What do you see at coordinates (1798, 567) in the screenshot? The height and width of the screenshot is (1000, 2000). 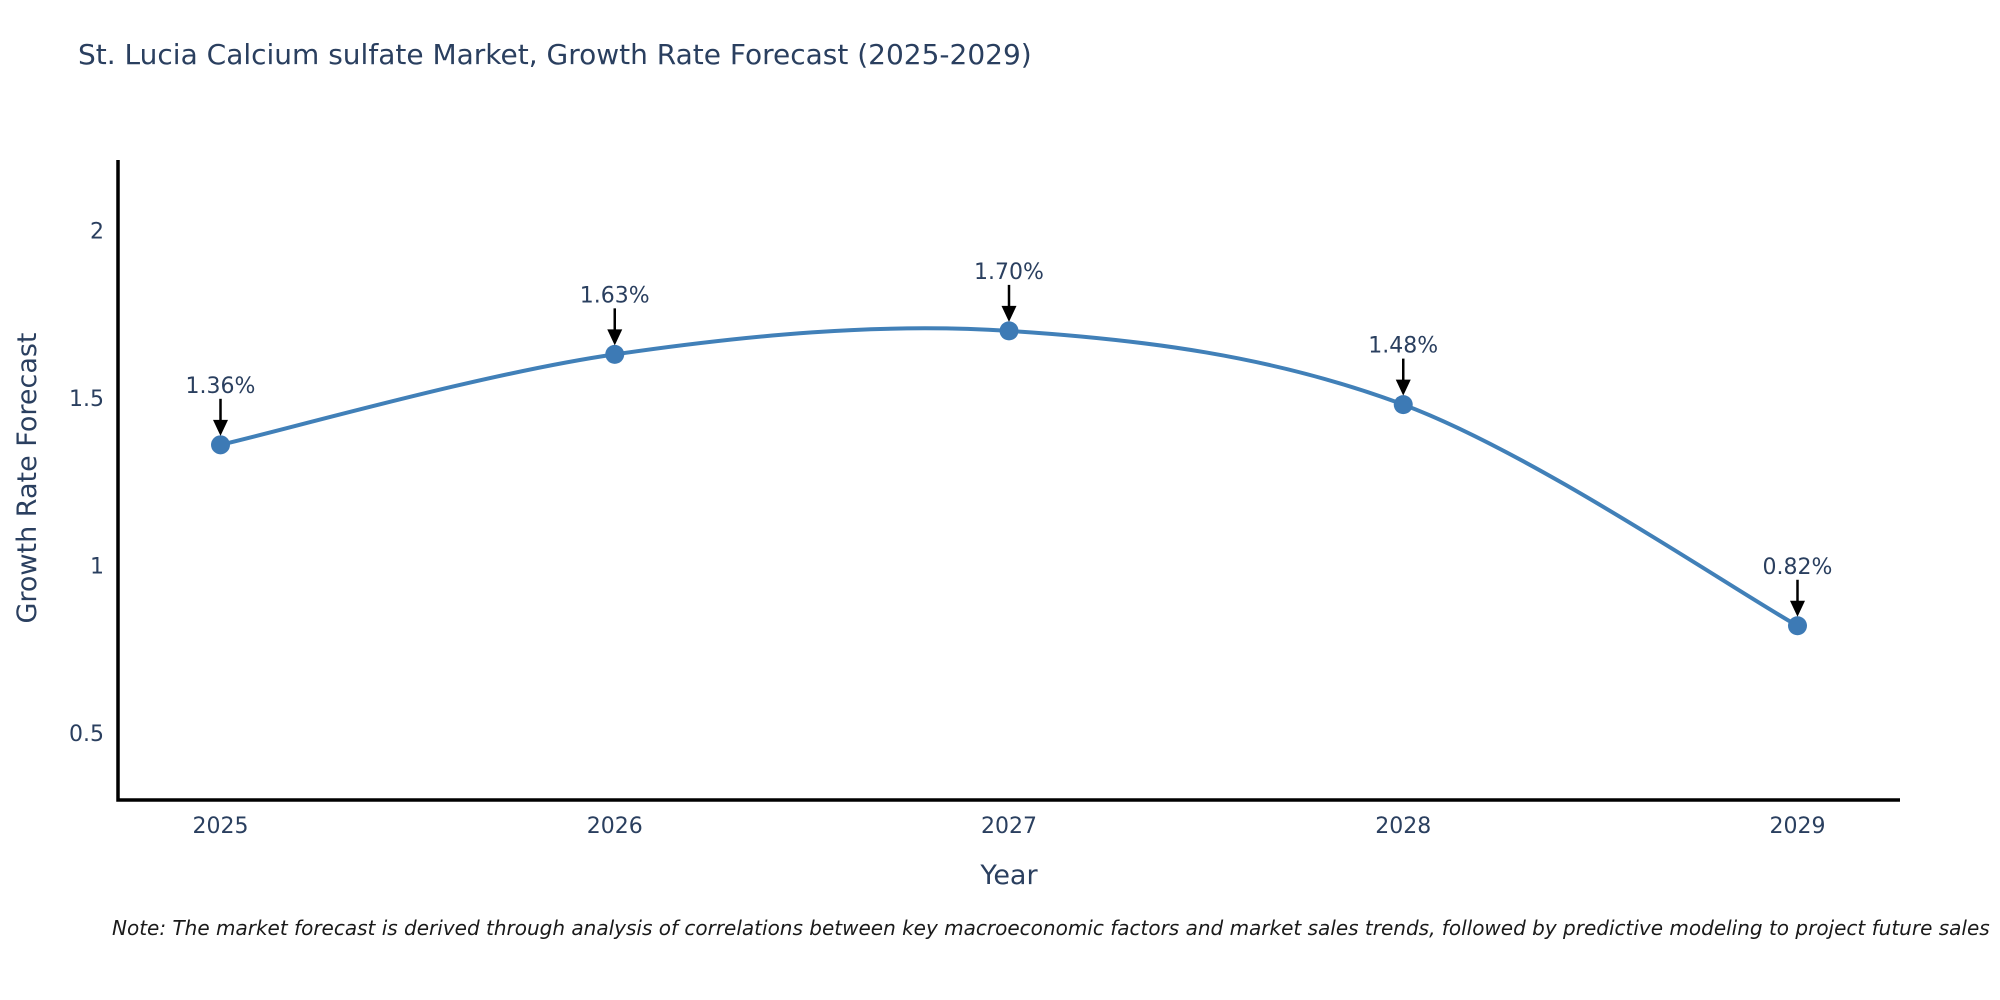 I see `annotation-label: 0.82%` at bounding box center [1798, 567].